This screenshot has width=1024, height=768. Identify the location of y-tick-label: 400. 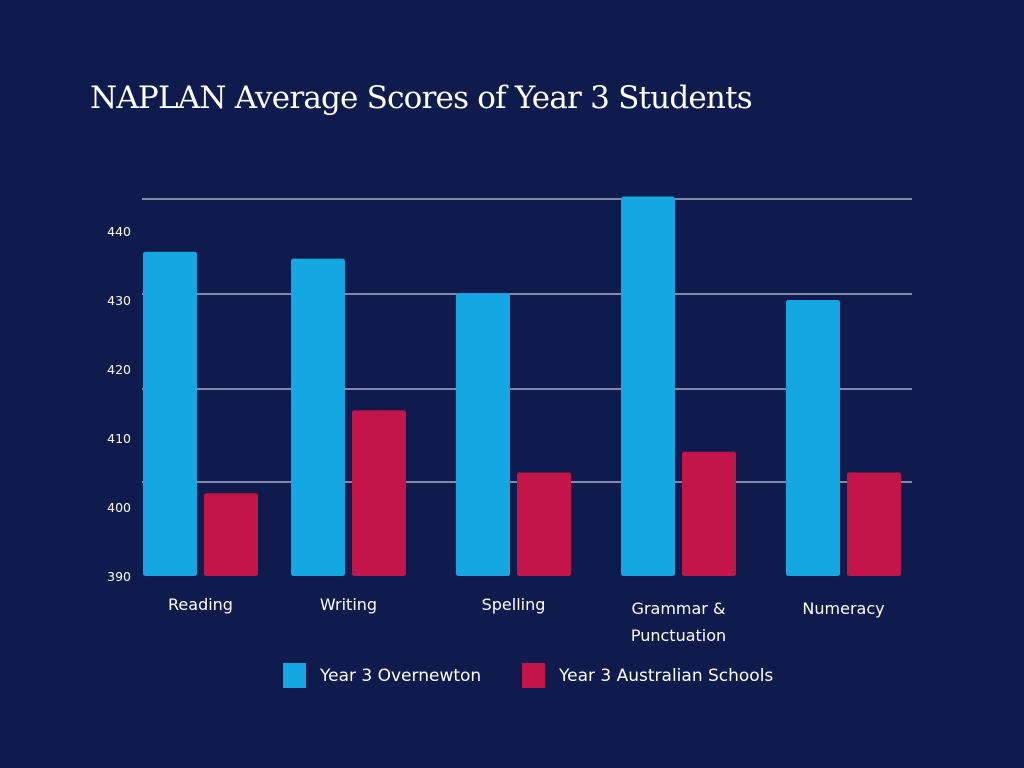
(119, 507).